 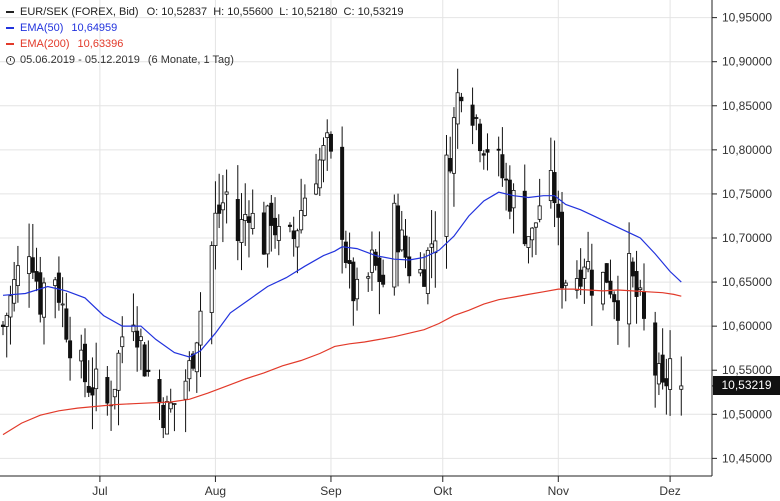 What do you see at coordinates (747, 238) in the screenshot?
I see `y-tick-label: 10,70000` at bounding box center [747, 238].